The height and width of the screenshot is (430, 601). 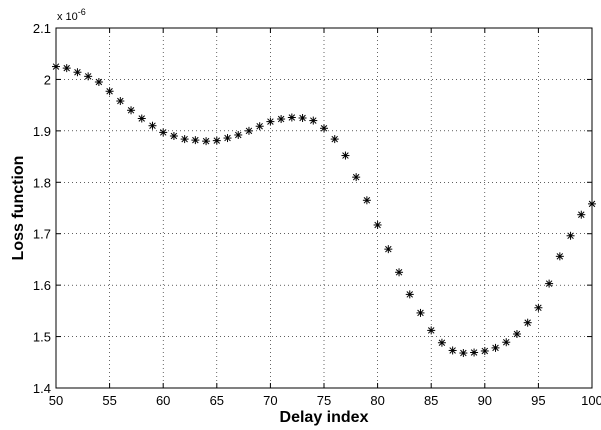 What do you see at coordinates (42, 234) in the screenshot?
I see `y-tick-label: 1.7` at bounding box center [42, 234].